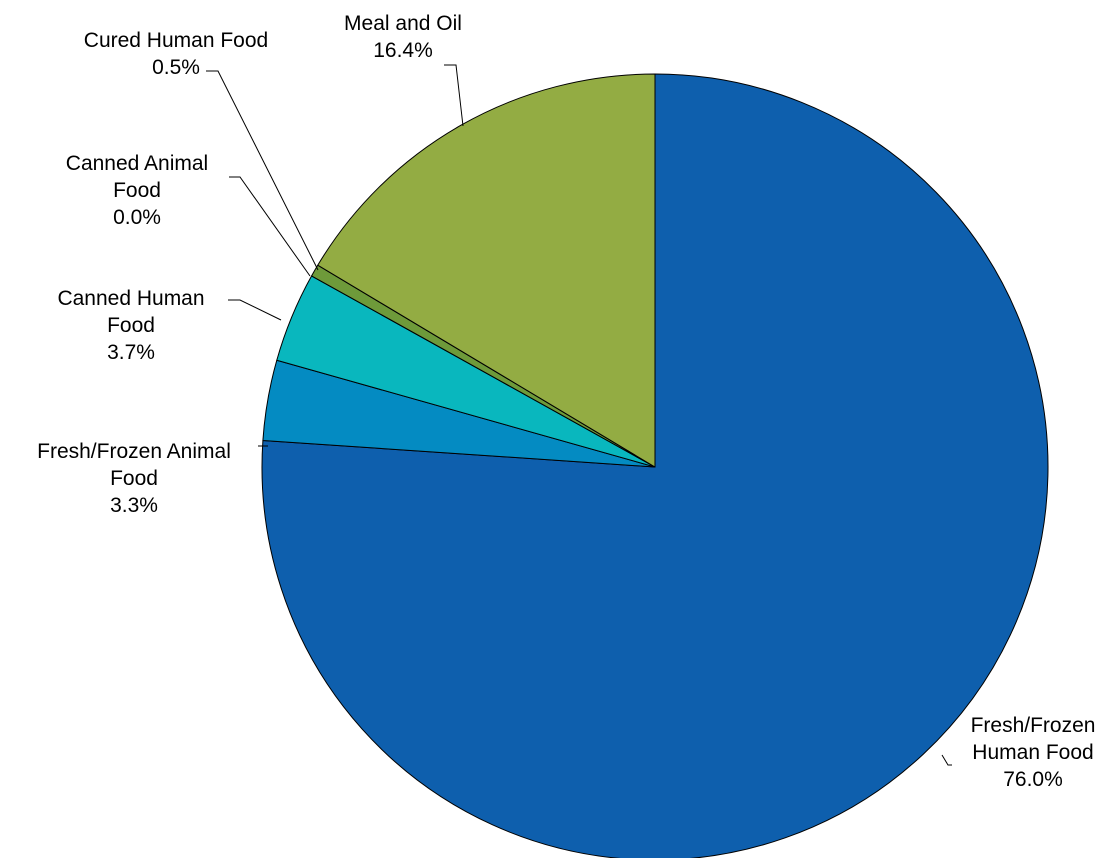 The image size is (1113, 858). Describe the element at coordinates (946, 760) in the screenshot. I see `leader-line-fresh-frozen-human-food` at that location.